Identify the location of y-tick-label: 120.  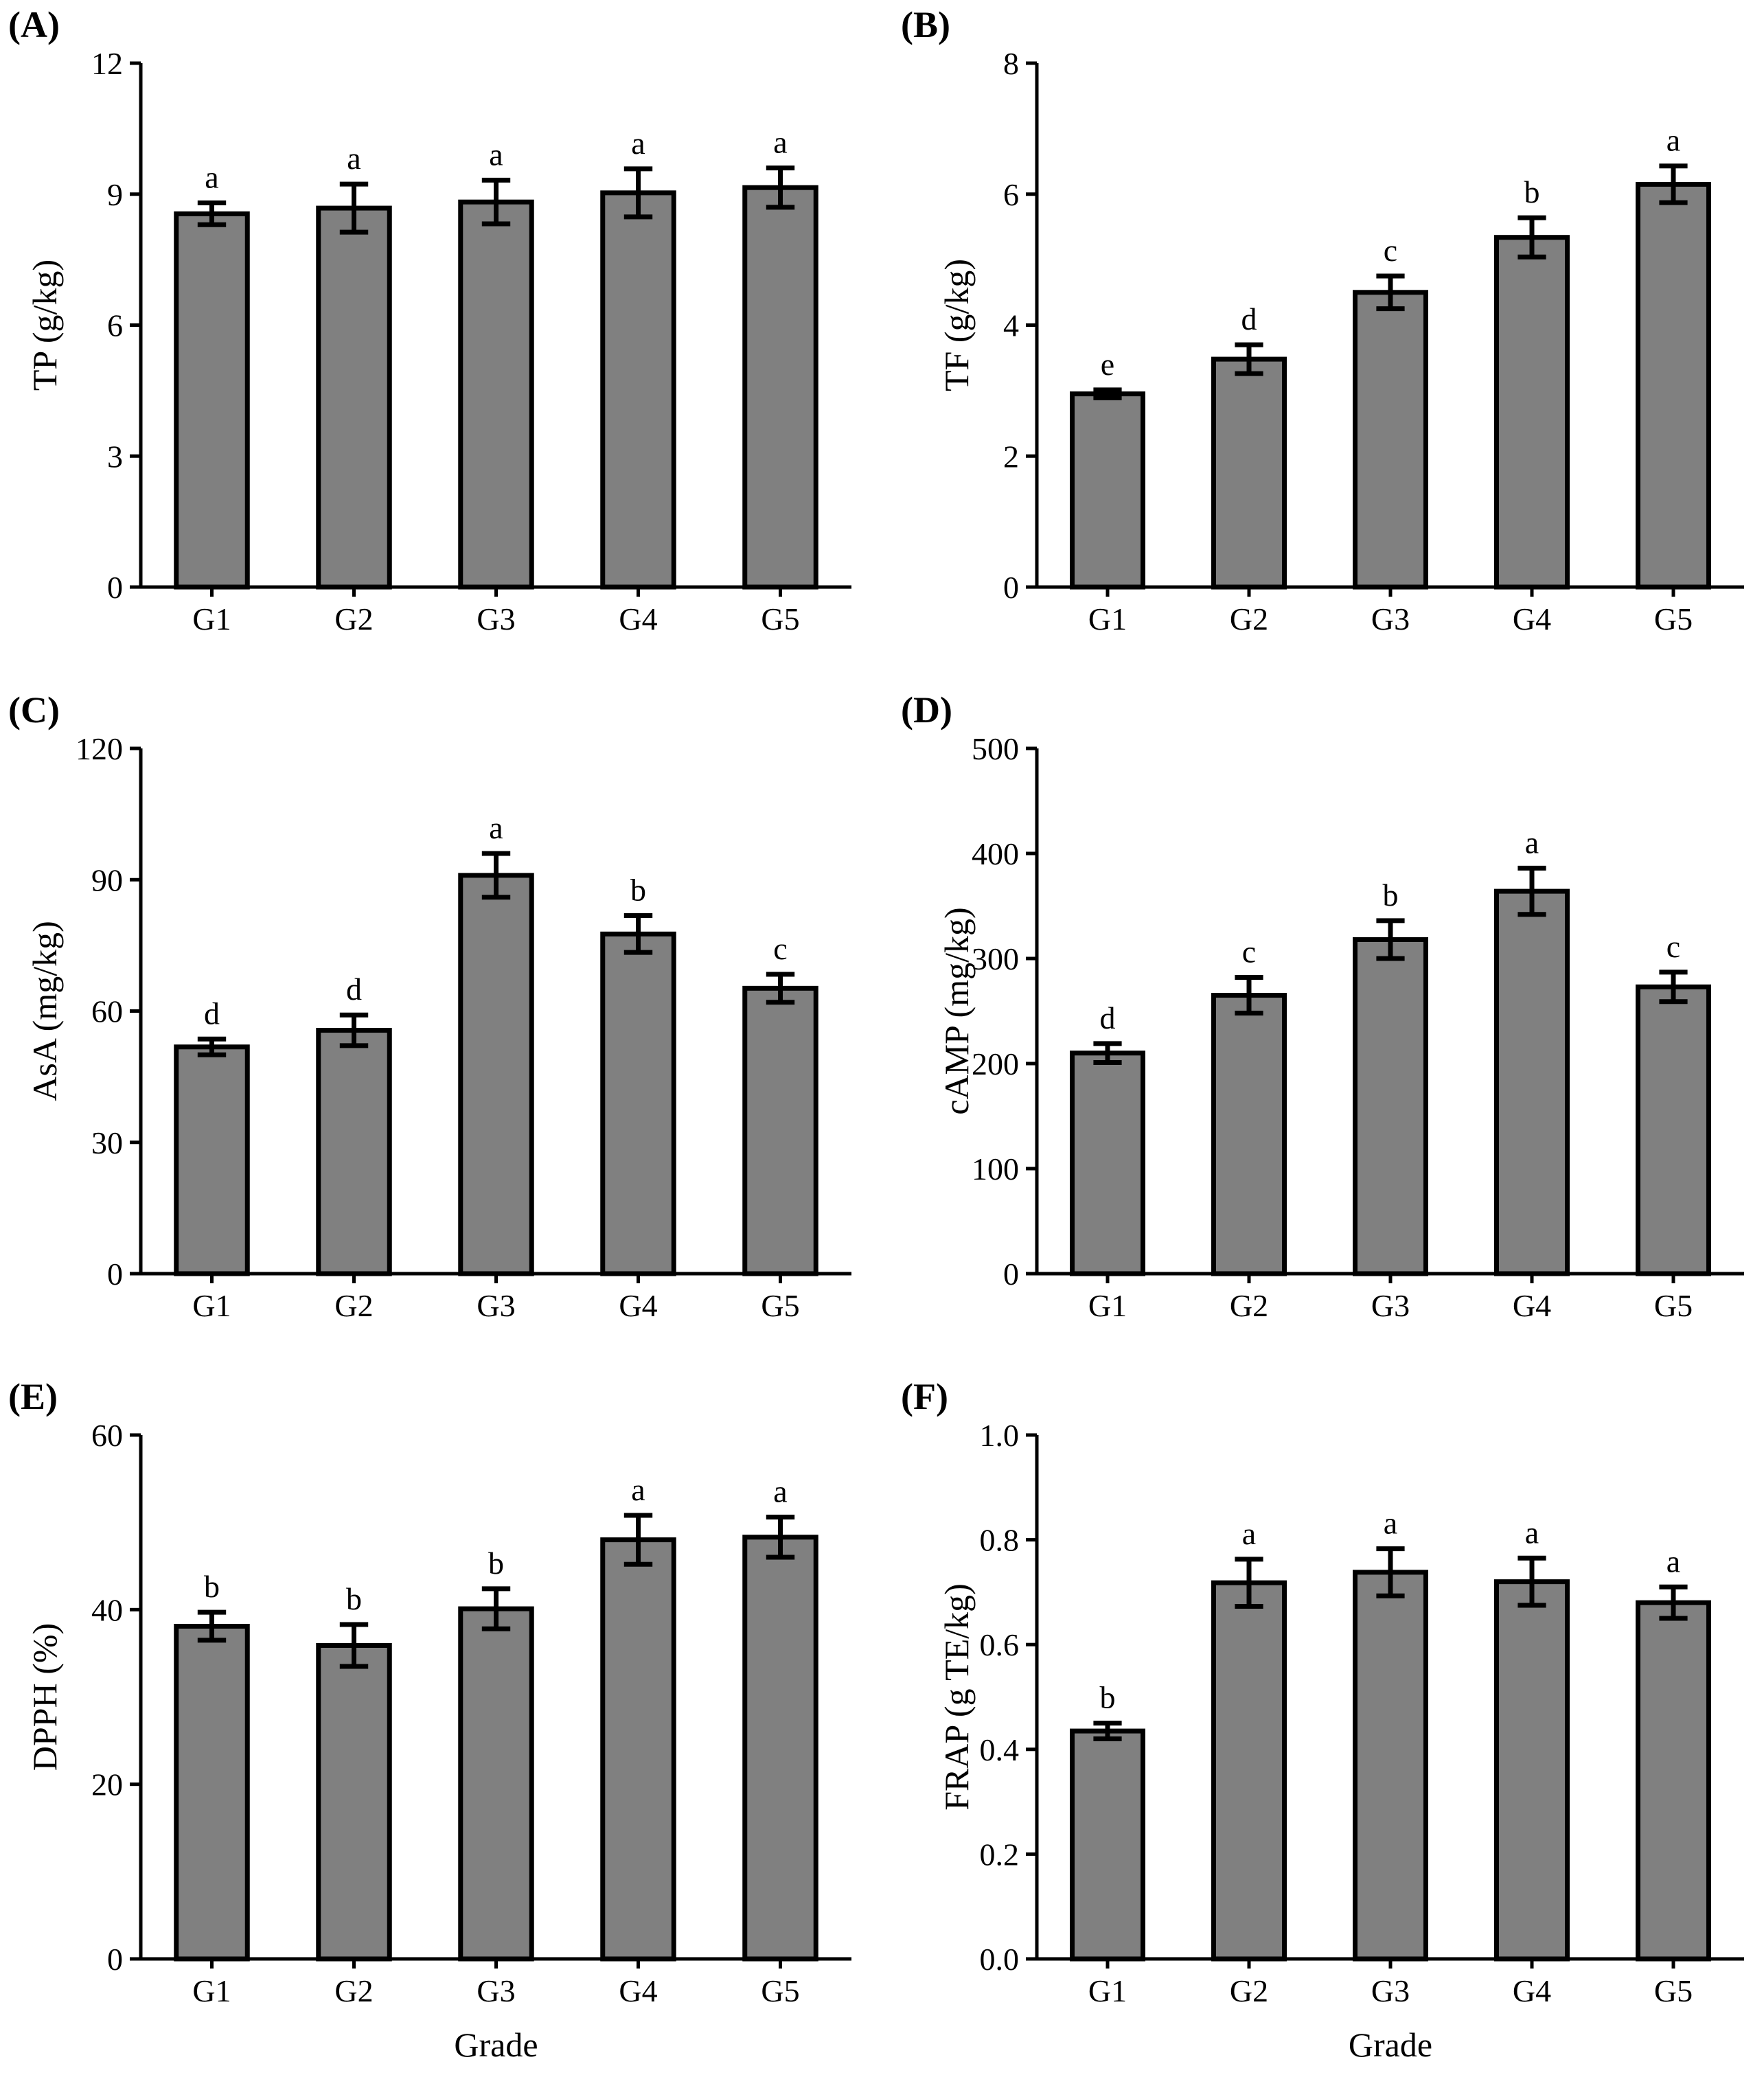
(99, 748).